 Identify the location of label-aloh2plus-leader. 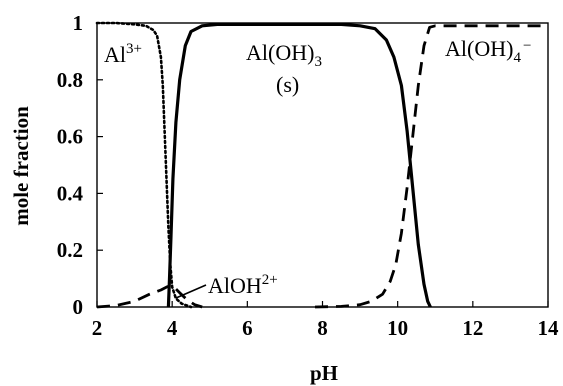
(191, 291).